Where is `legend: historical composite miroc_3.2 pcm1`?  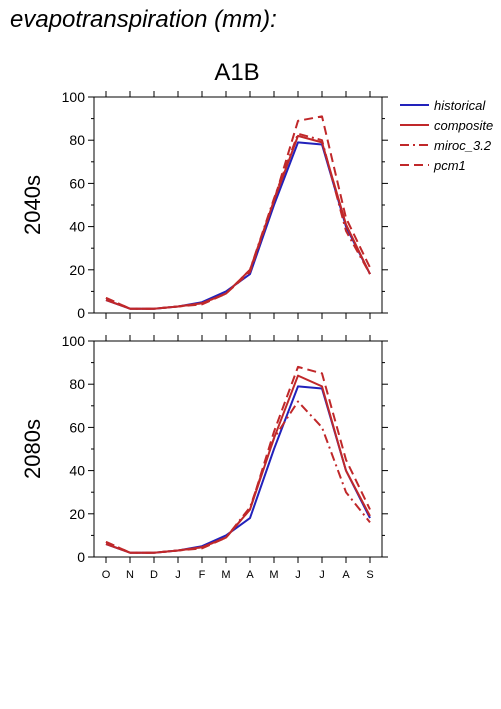 legend: historical composite miroc_3.2 pcm1 is located at coordinates (446, 135).